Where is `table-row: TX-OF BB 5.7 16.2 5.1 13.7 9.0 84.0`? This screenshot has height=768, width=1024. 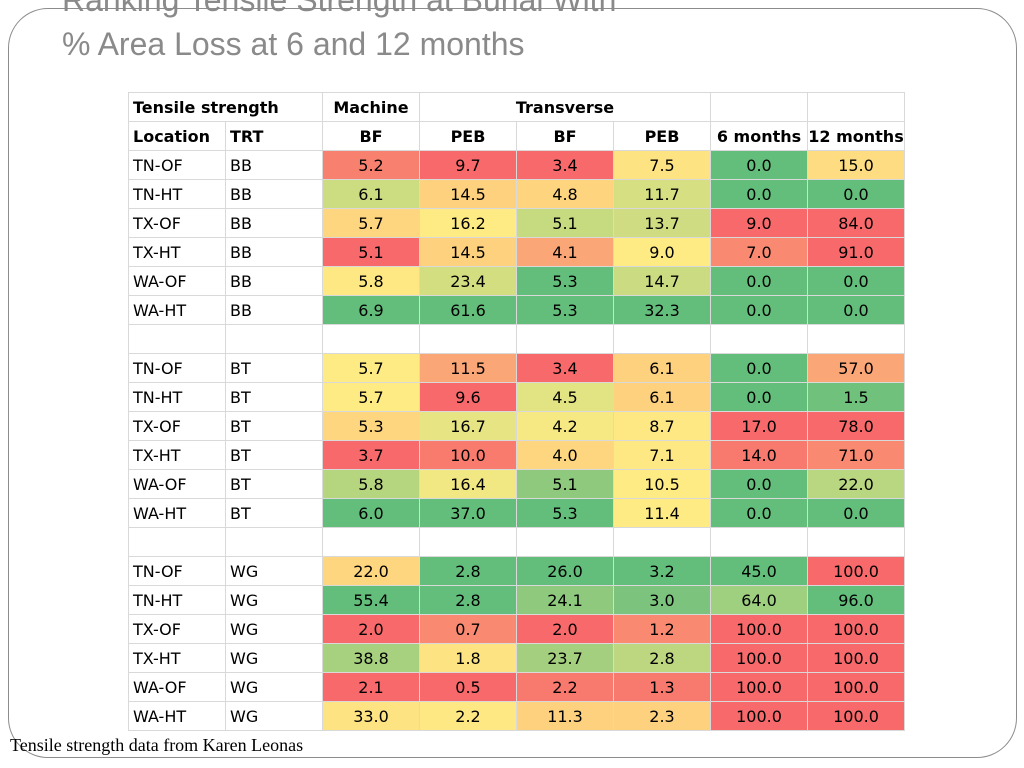
table-row: TX-OF BB 5.7 16.2 5.1 13.7 9.0 84.0 is located at coordinates (516, 223).